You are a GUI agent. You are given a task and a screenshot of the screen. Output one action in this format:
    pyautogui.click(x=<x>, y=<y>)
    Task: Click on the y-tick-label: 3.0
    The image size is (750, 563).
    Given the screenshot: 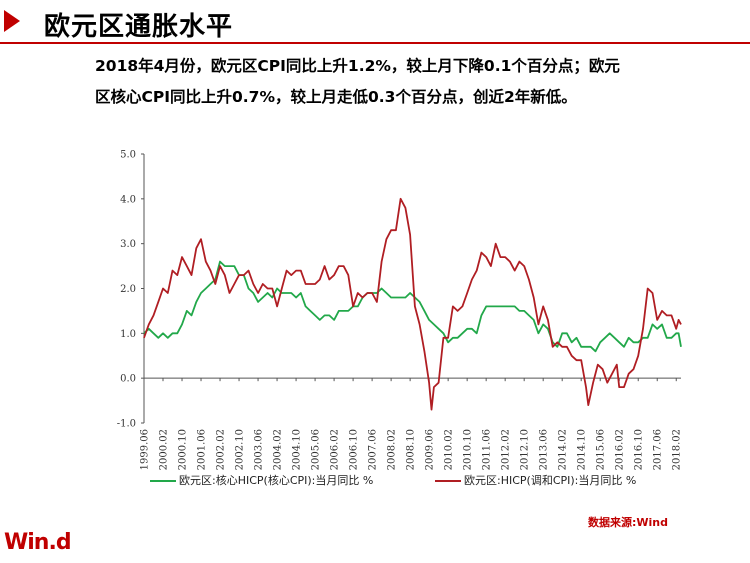 What is the action you would take?
    pyautogui.click(x=128, y=244)
    